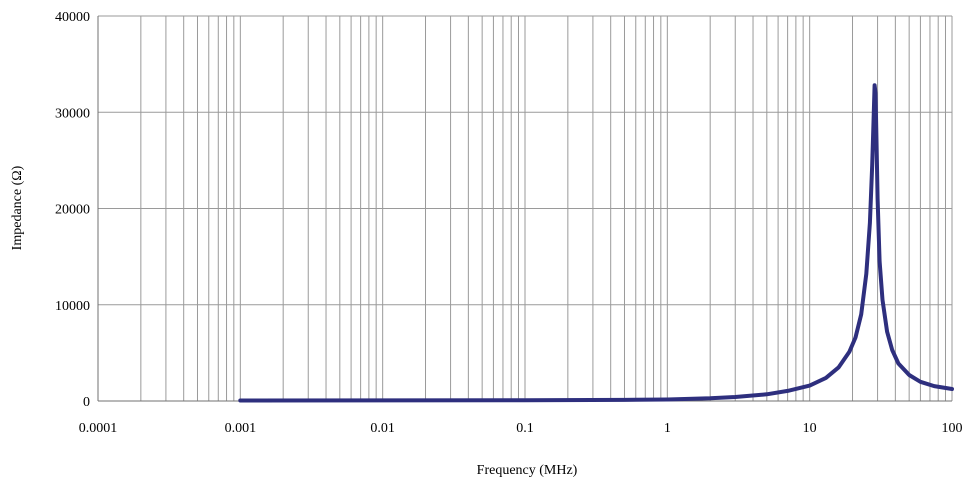 Image resolution: width=967 pixels, height=484 pixels. I want to click on x-tick-label: 0.01, so click(382, 428).